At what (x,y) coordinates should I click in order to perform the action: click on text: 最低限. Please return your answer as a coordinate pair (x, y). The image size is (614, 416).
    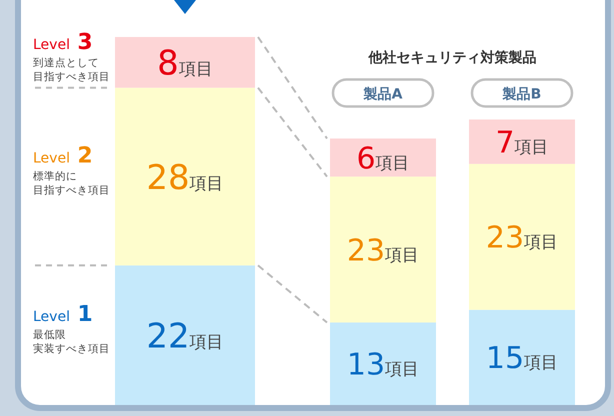
    Looking at the image, I should click on (49, 335).